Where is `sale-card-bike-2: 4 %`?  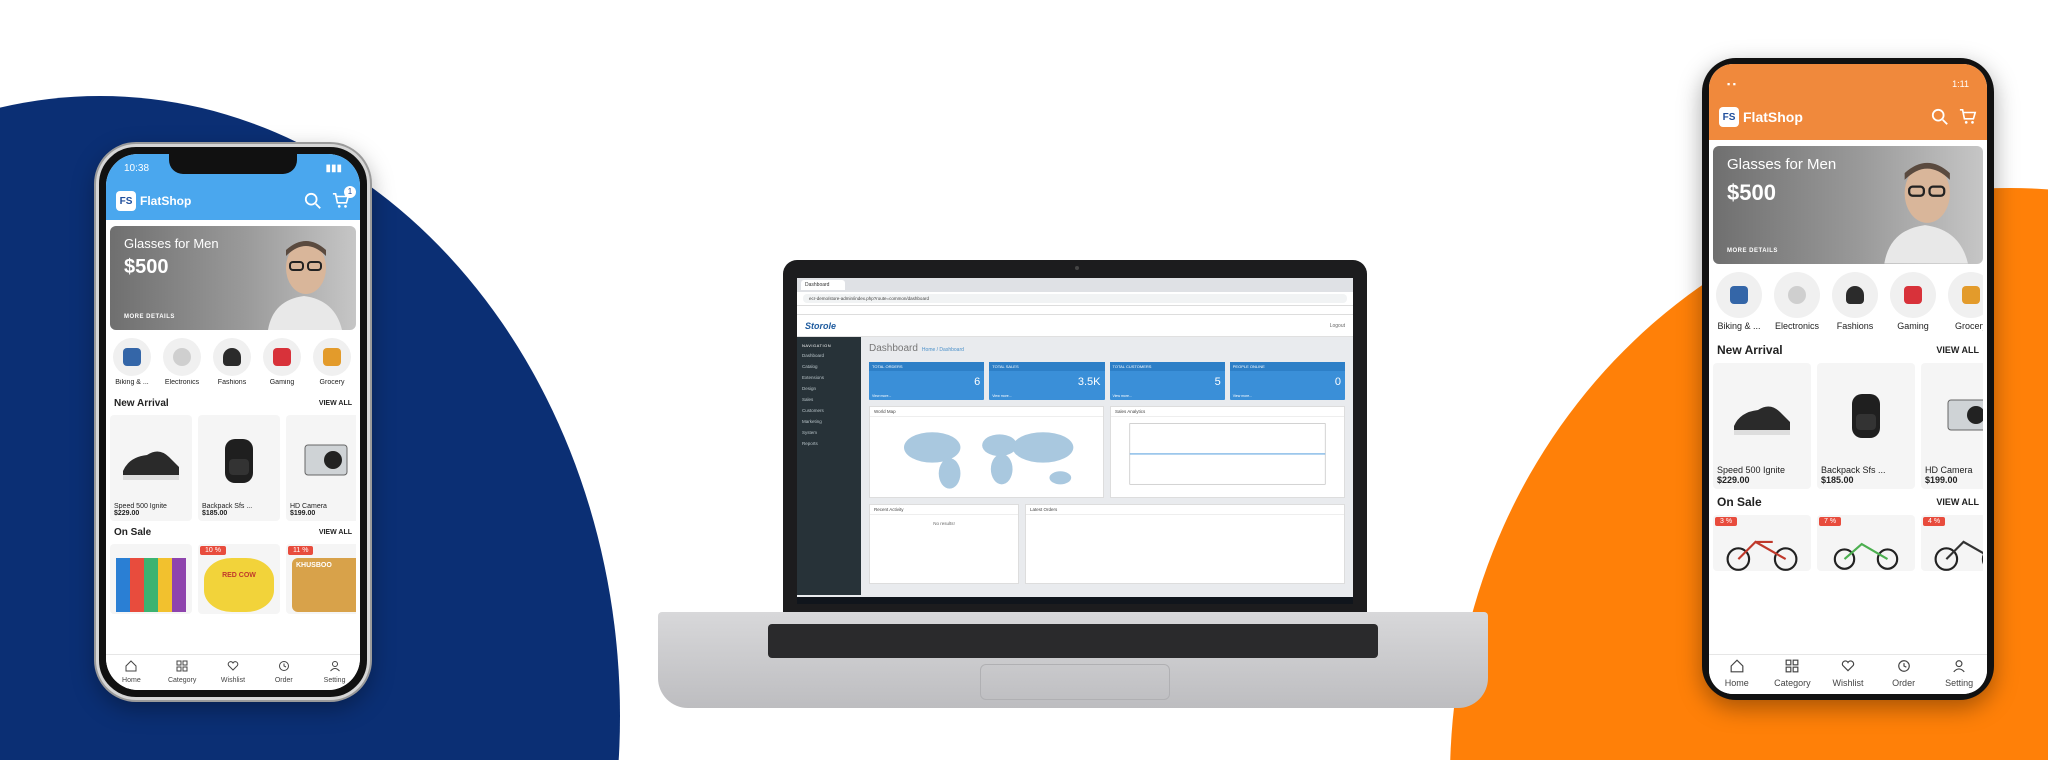
sale-card-bike-2: 4 % is located at coordinates (1952, 543).